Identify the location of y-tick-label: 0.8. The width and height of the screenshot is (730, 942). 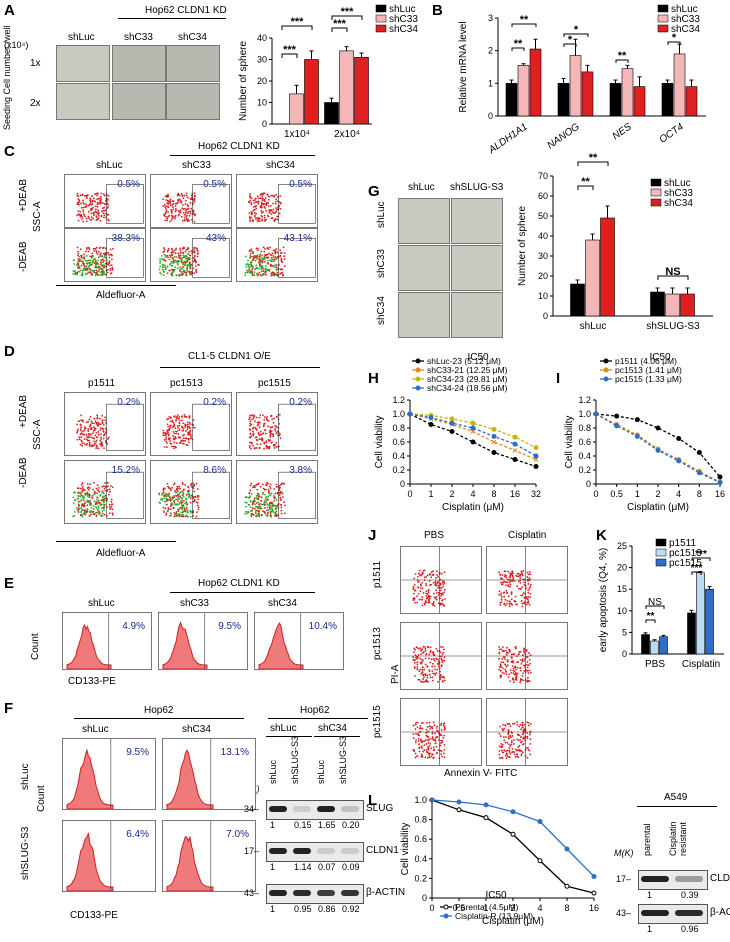
(584, 428).